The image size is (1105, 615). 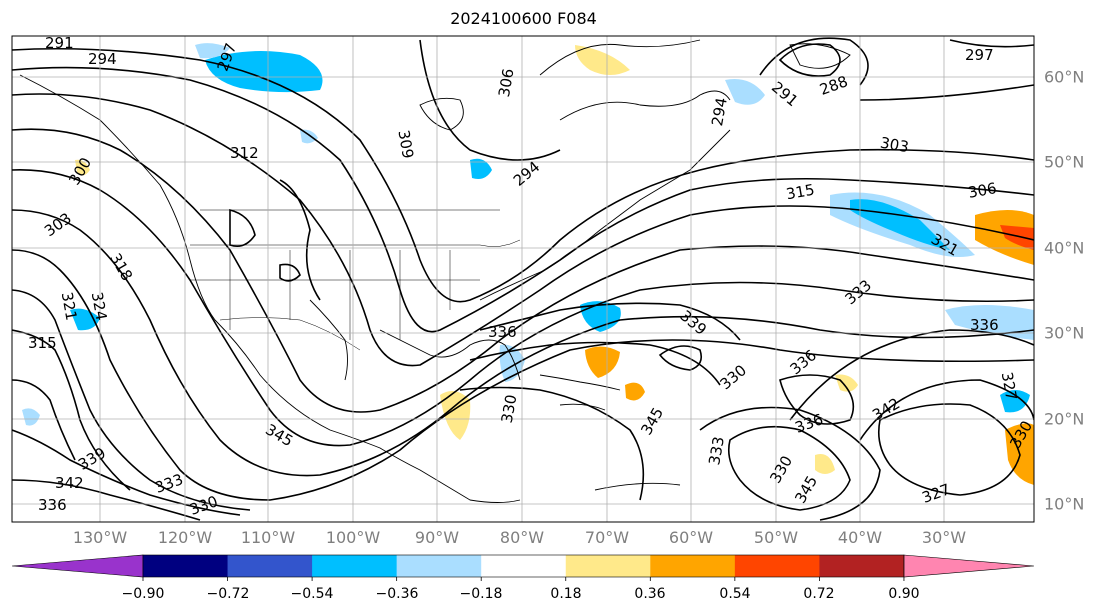 What do you see at coordinates (860, 537) in the screenshot?
I see `longitude-label: 40°W` at bounding box center [860, 537].